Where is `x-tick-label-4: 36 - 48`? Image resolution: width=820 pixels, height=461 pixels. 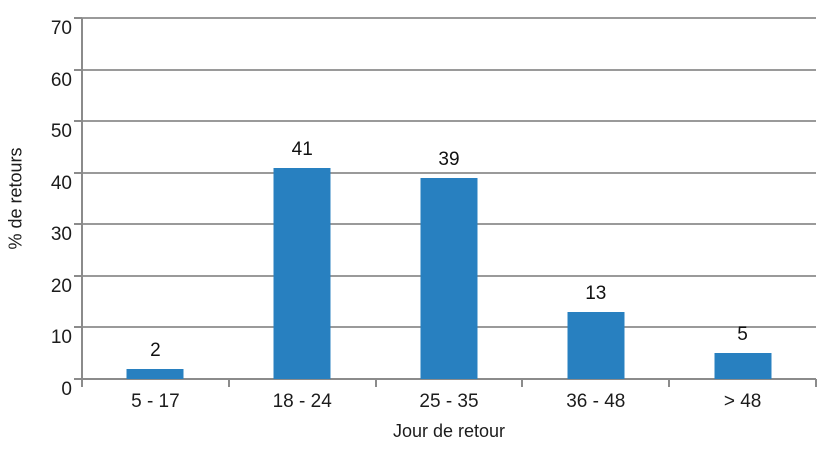 x-tick-label-4: 36 - 48 is located at coordinates (596, 401).